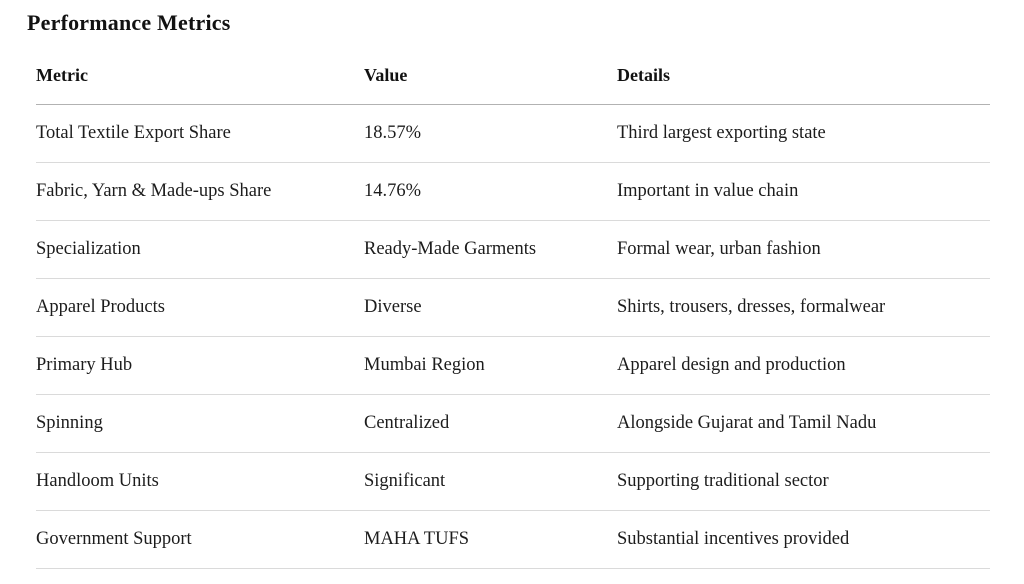  Describe the element at coordinates (200, 539) in the screenshot. I see `cell-metric: Government Support` at that location.